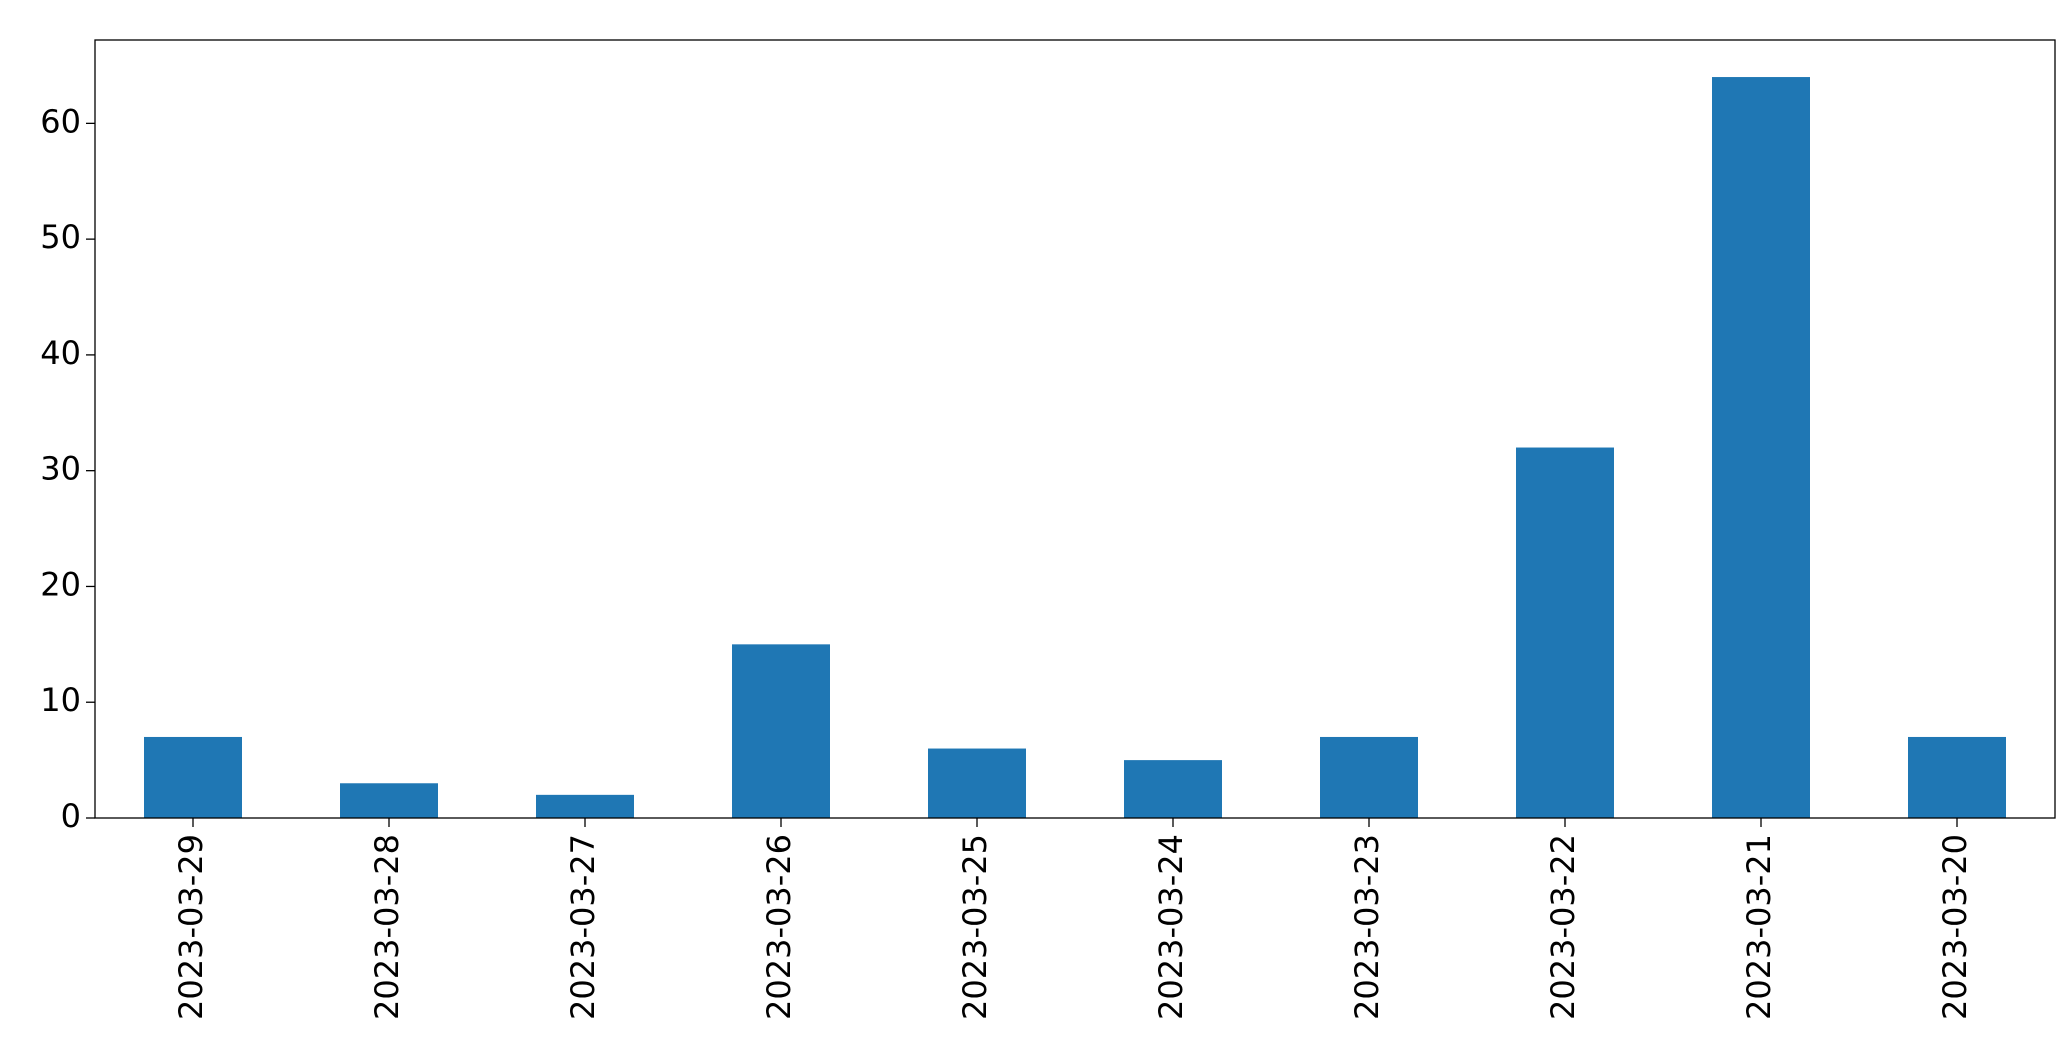 The height and width of the screenshot is (1061, 2071). What do you see at coordinates (60, 353) in the screenshot?
I see `y-tick-label: 40` at bounding box center [60, 353].